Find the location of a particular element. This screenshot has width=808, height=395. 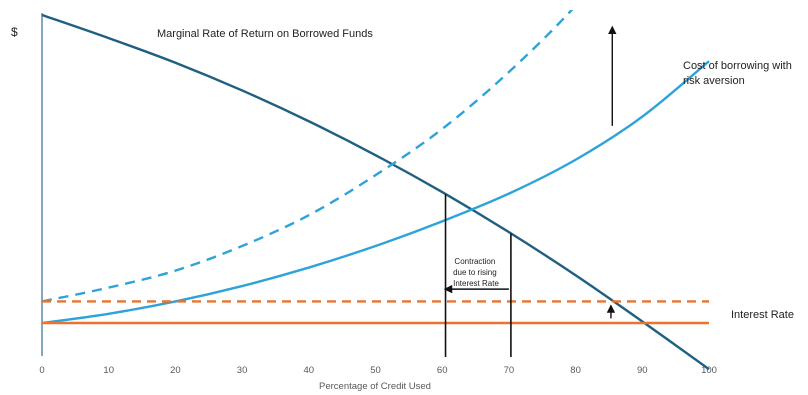

x-tick-label: 30 is located at coordinates (242, 370).